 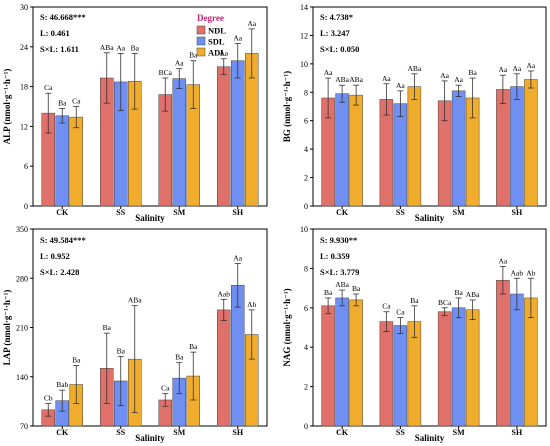 I want to click on stat-annotation: S: 46.668***, so click(x=63, y=17).